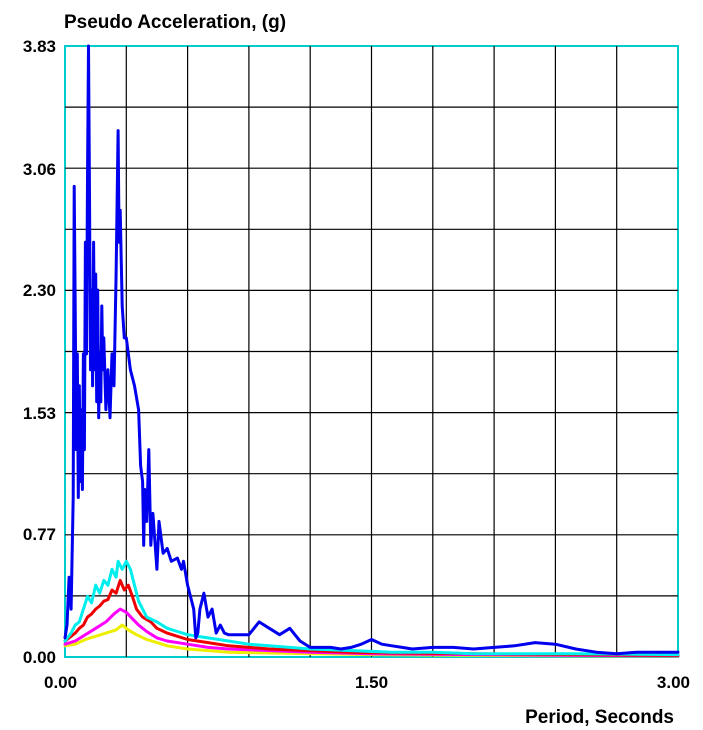 This screenshot has width=703, height=730. I want to click on x-tick-labels: 0.00 1.50 3.00, so click(367, 682).